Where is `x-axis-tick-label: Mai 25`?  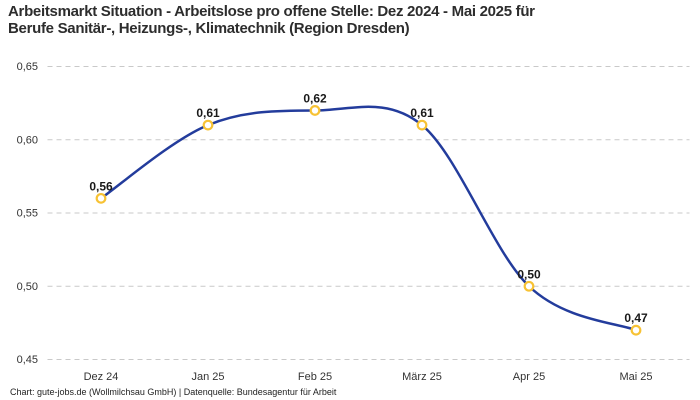 x-axis-tick-label: Mai 25 is located at coordinates (635, 377).